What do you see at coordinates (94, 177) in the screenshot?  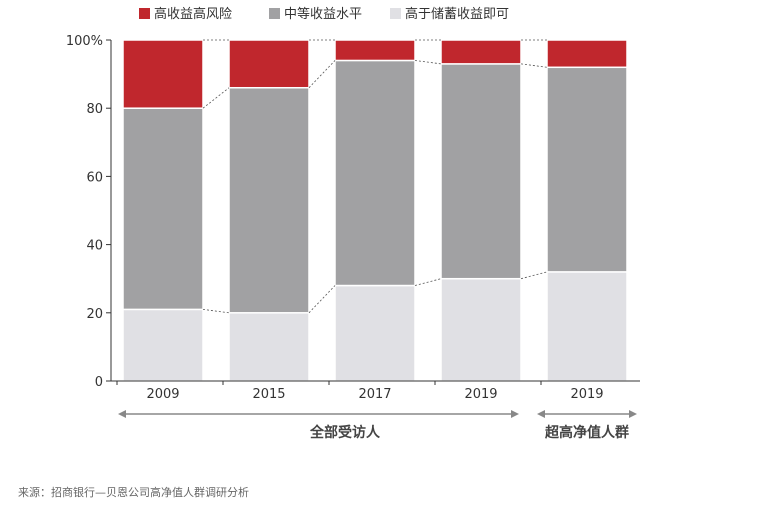 I see `y-tick-label-4: 60` at bounding box center [94, 177].